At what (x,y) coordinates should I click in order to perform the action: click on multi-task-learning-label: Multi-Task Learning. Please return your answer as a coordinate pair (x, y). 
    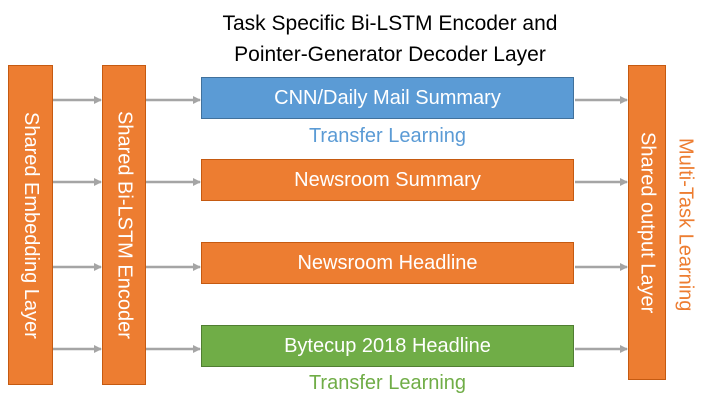
    Looking at the image, I should click on (685, 225).